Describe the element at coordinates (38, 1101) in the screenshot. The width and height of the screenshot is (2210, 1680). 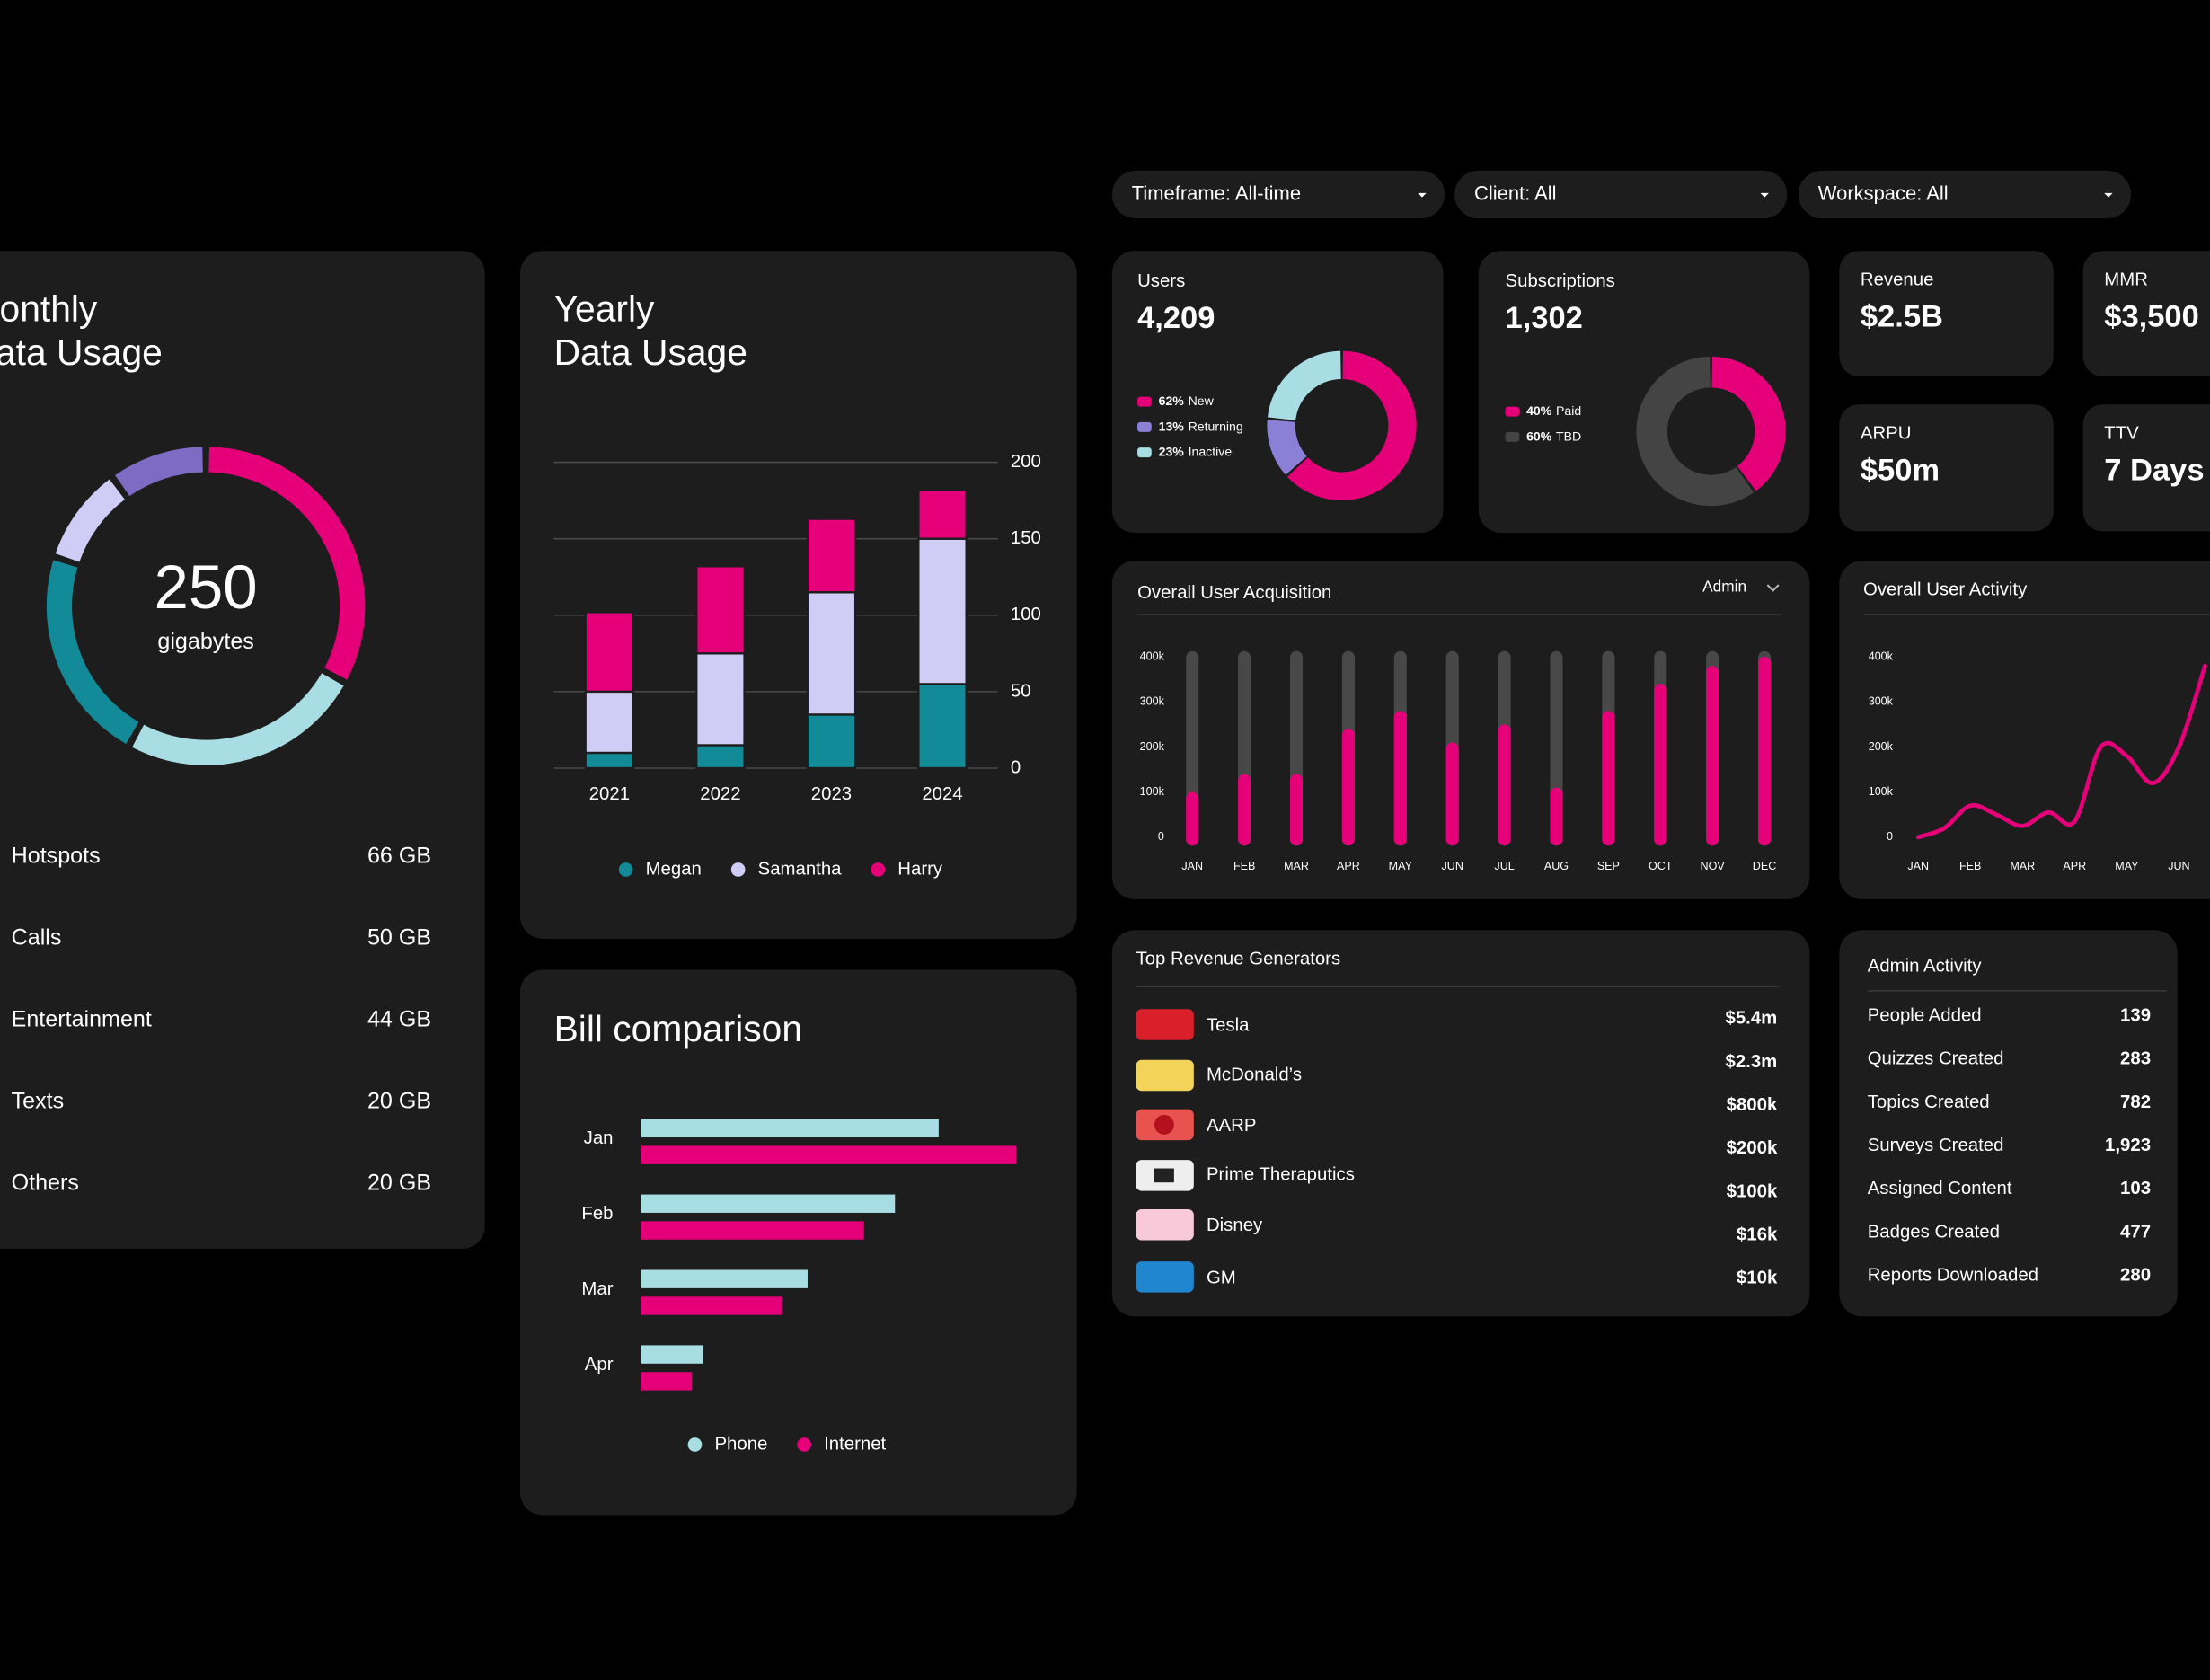
I see `usage-label: Texts` at that location.